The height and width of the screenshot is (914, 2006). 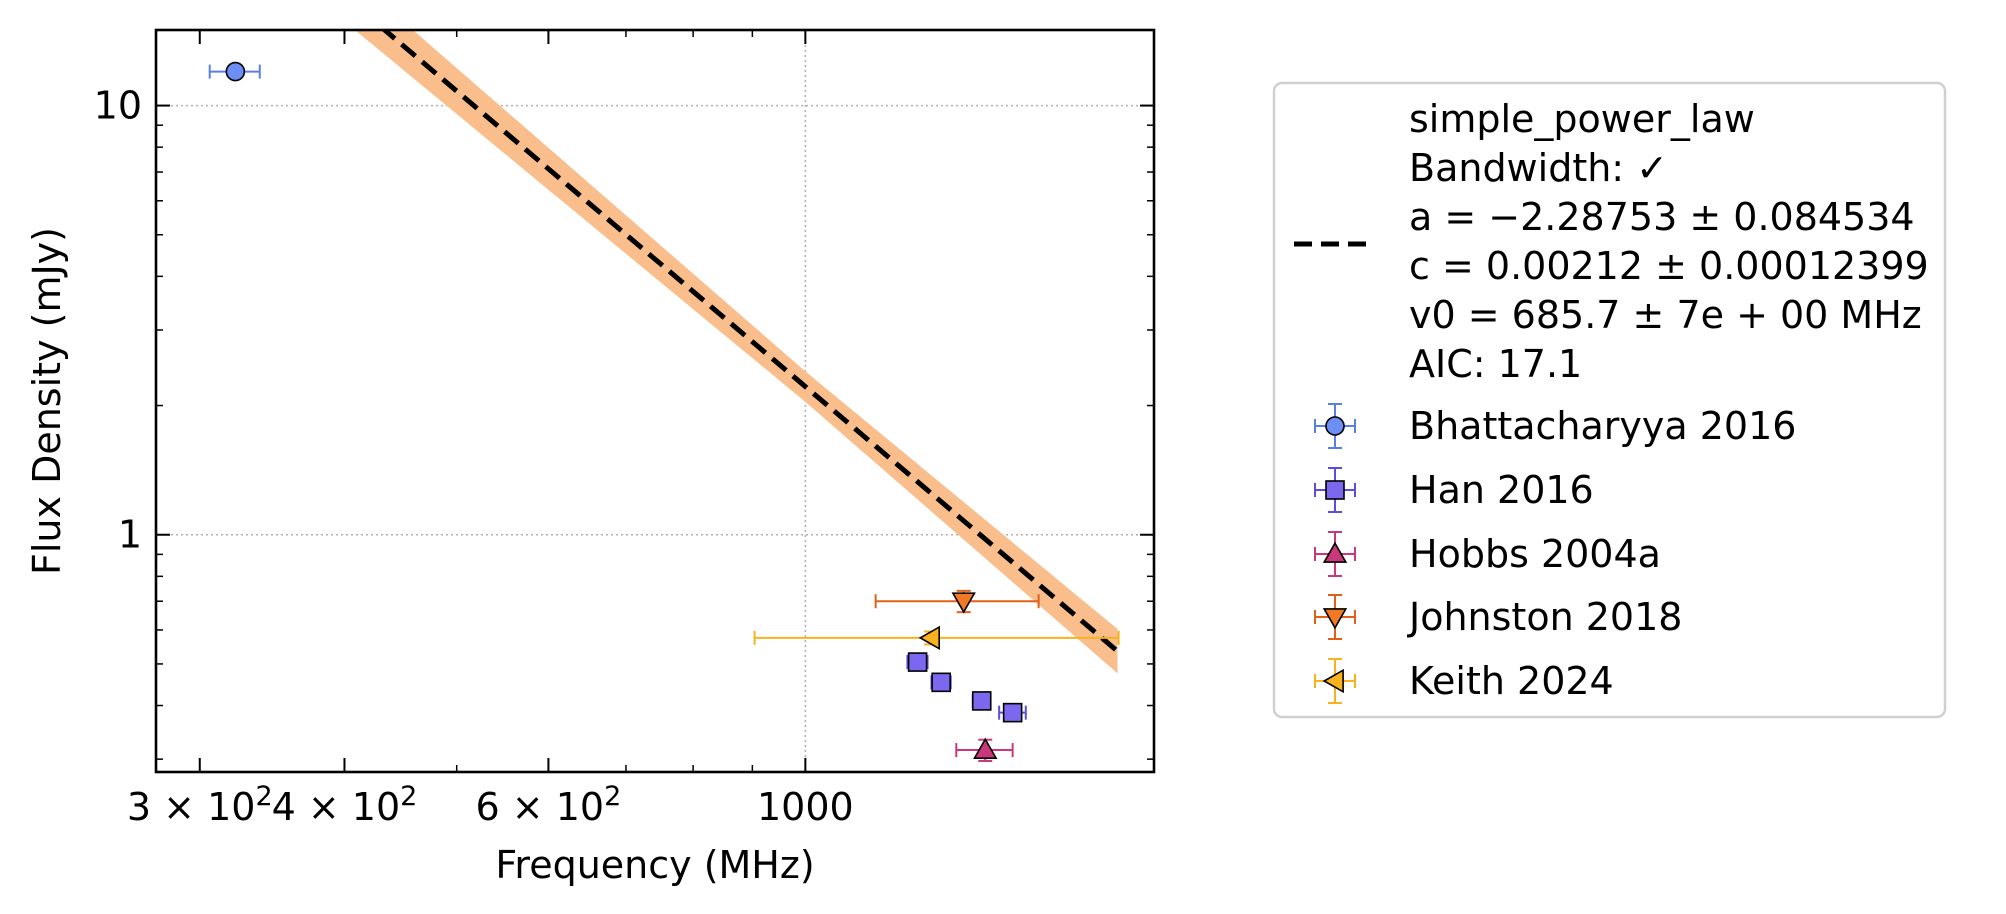 I want to click on legend-fit-bandwidth: Bandwidth: ✓, so click(x=1538, y=168).